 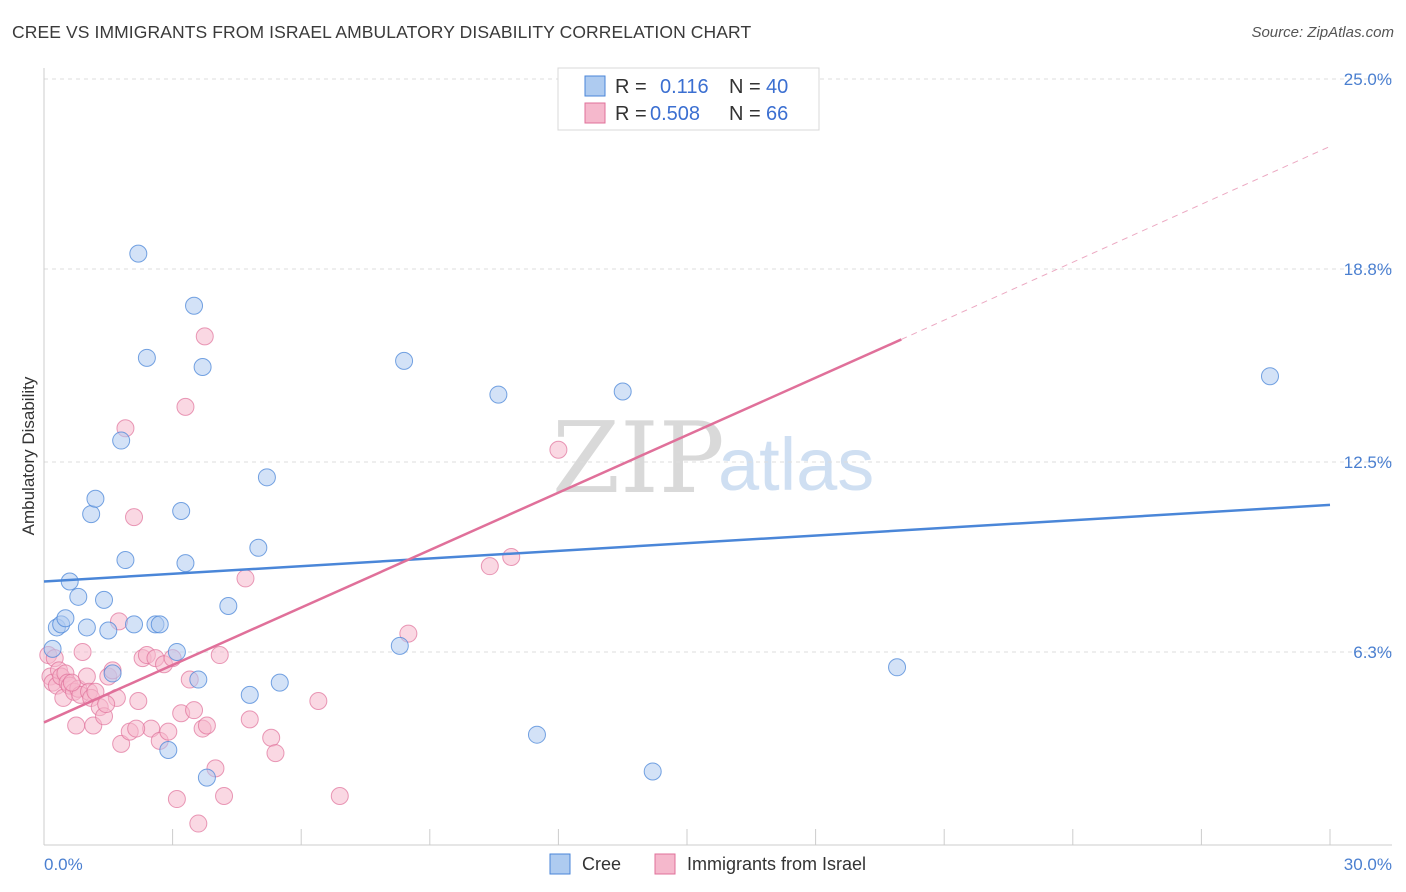 I want to click on x-tick-marks, so click(x=751, y=837).